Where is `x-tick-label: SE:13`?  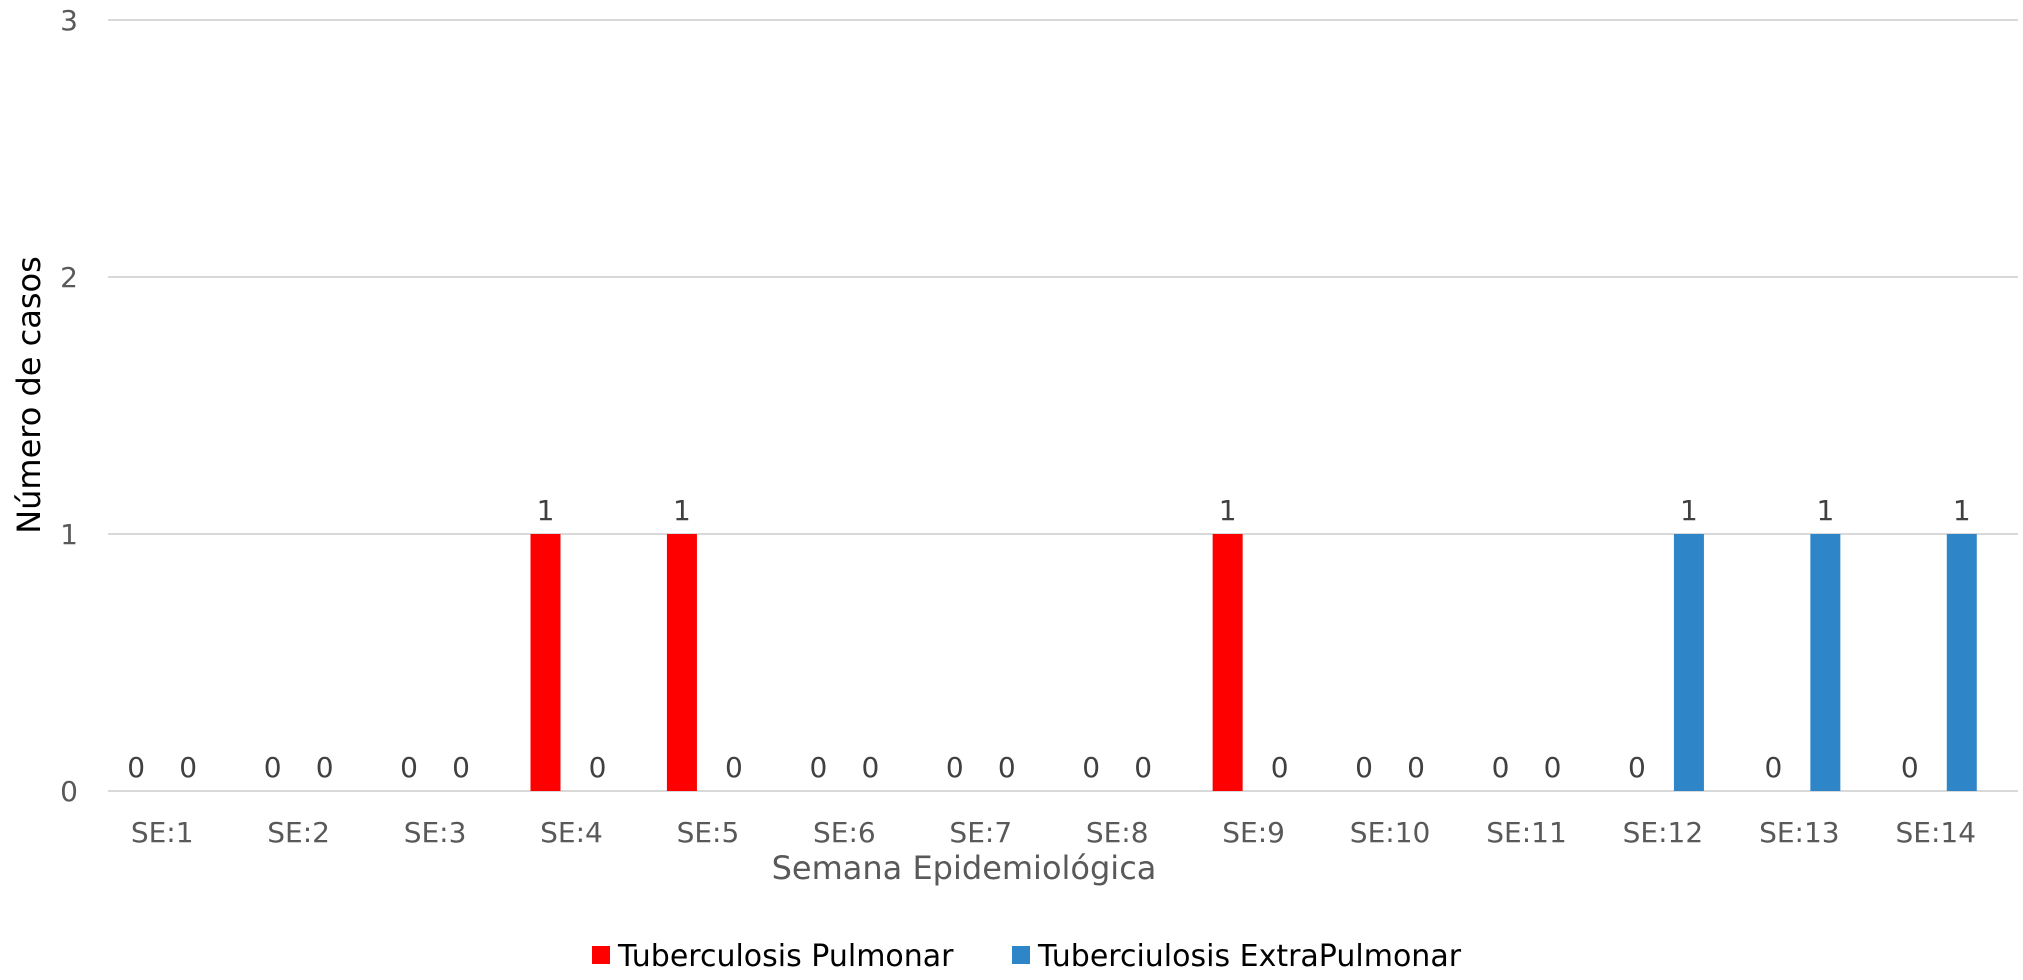
x-tick-label: SE:13 is located at coordinates (1799, 832).